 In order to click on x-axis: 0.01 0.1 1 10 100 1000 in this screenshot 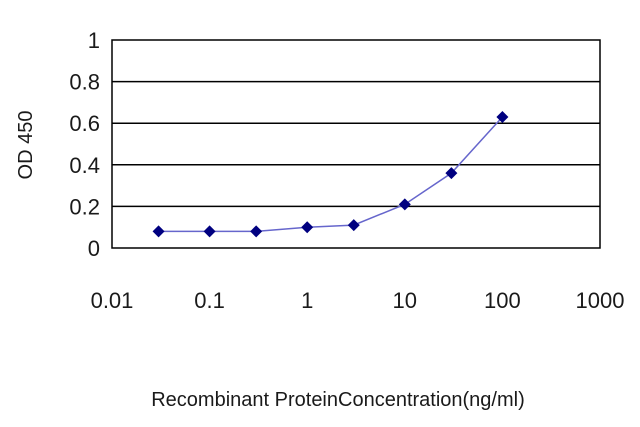, I will do `click(358, 300)`.